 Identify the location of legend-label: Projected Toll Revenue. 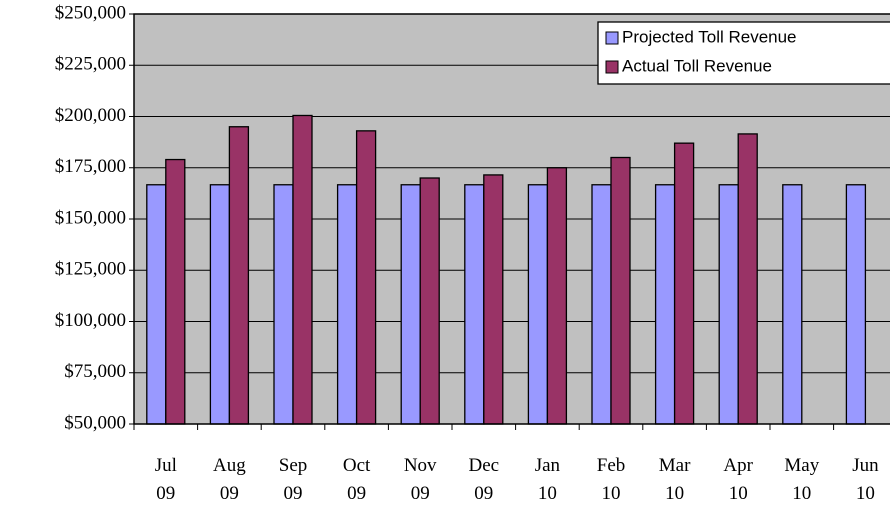
(709, 36).